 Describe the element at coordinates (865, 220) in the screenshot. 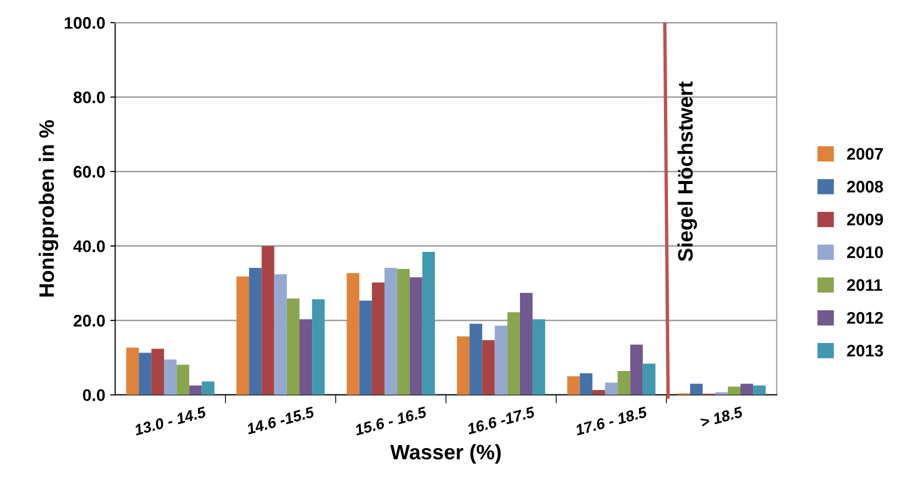

I see `legend-label: 2009` at that location.